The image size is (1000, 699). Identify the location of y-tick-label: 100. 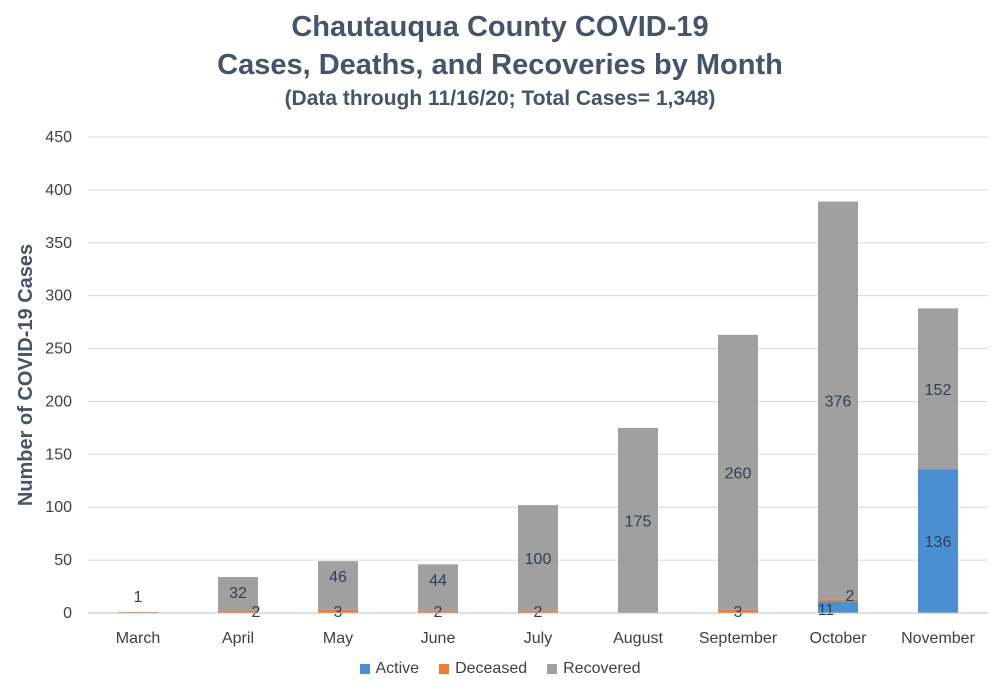
(58, 507).